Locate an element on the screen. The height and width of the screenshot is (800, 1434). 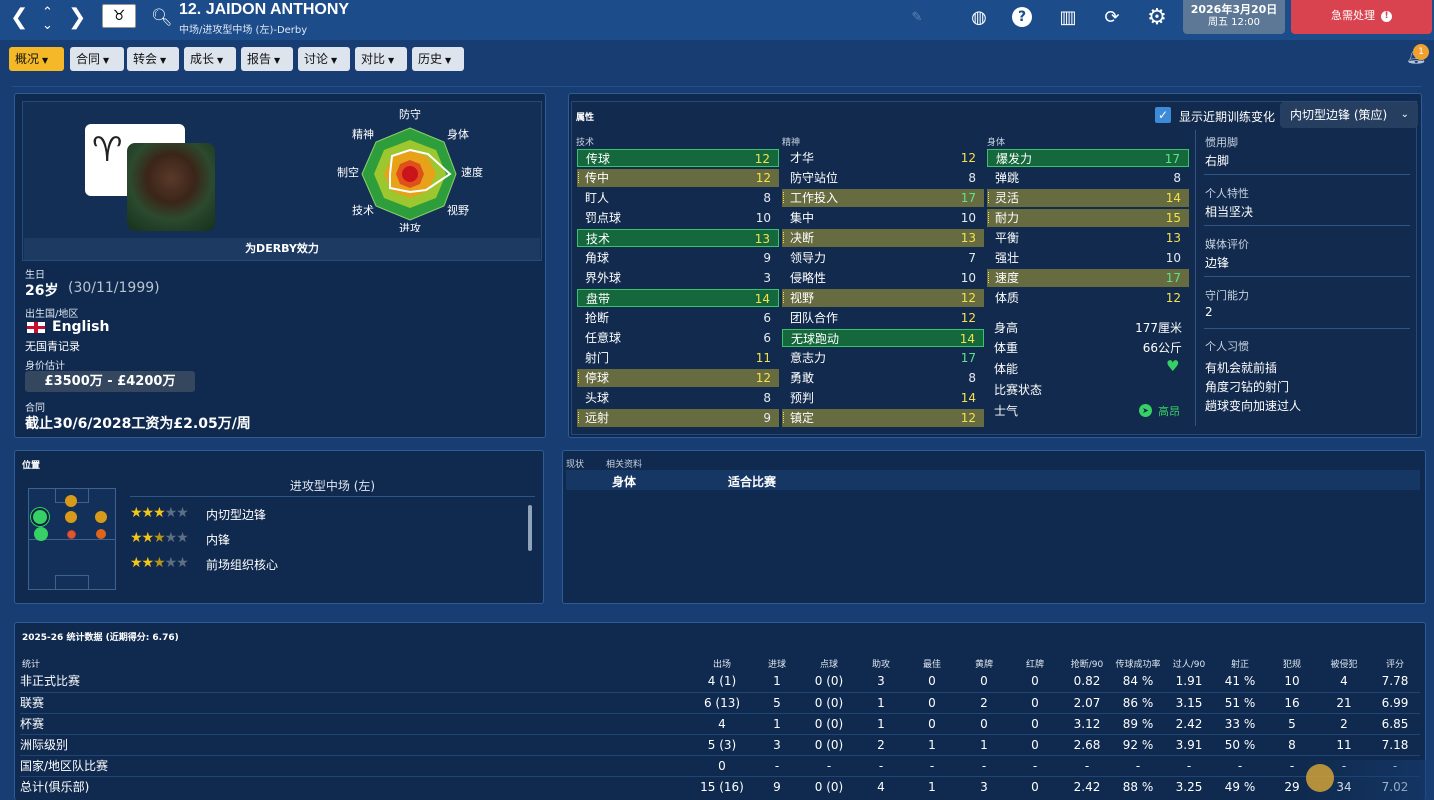
attribute-row: 勇敢 8 is located at coordinates (883, 378).